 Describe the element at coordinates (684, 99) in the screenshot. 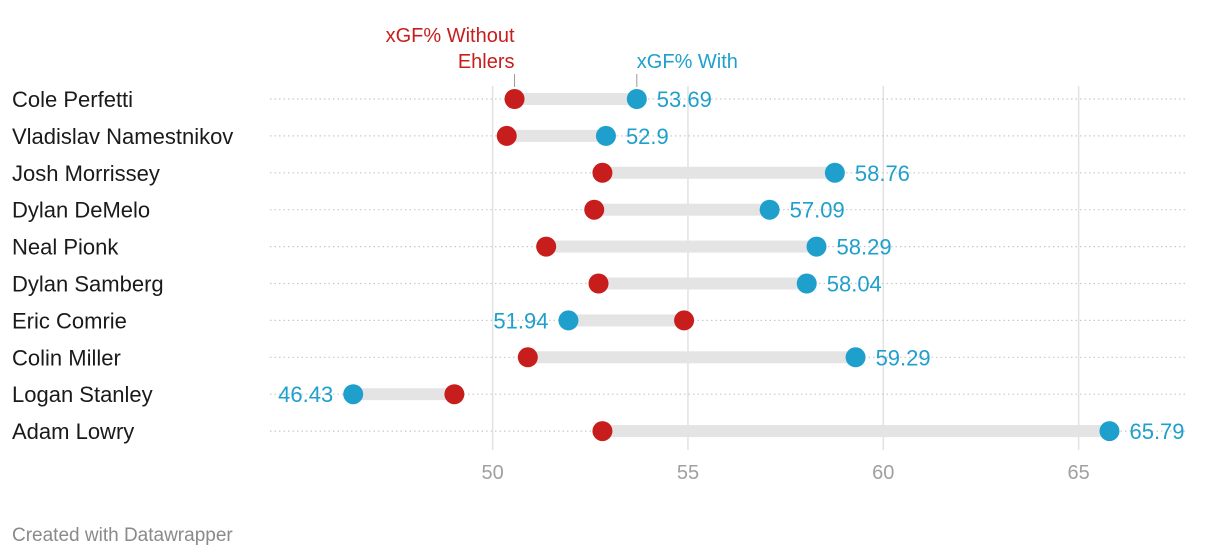

I see `with-value-label: 53.69` at that location.